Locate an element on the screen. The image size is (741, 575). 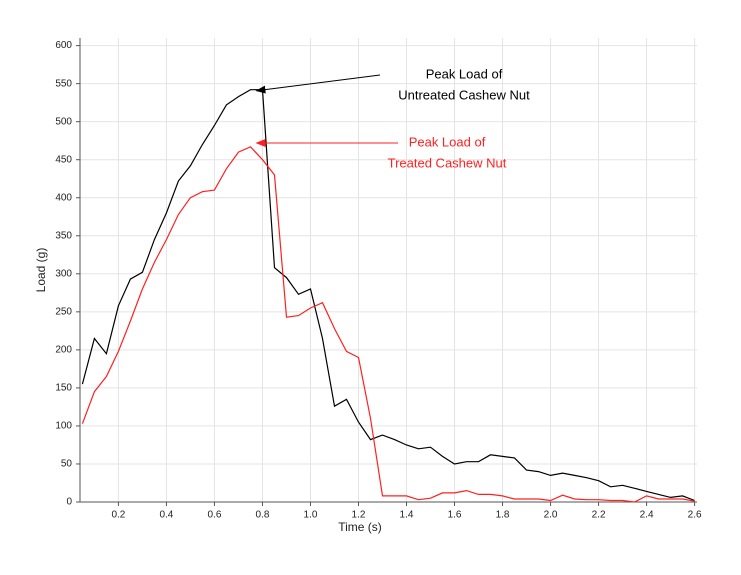
x-tick-label: 1.2 is located at coordinates (359, 515).